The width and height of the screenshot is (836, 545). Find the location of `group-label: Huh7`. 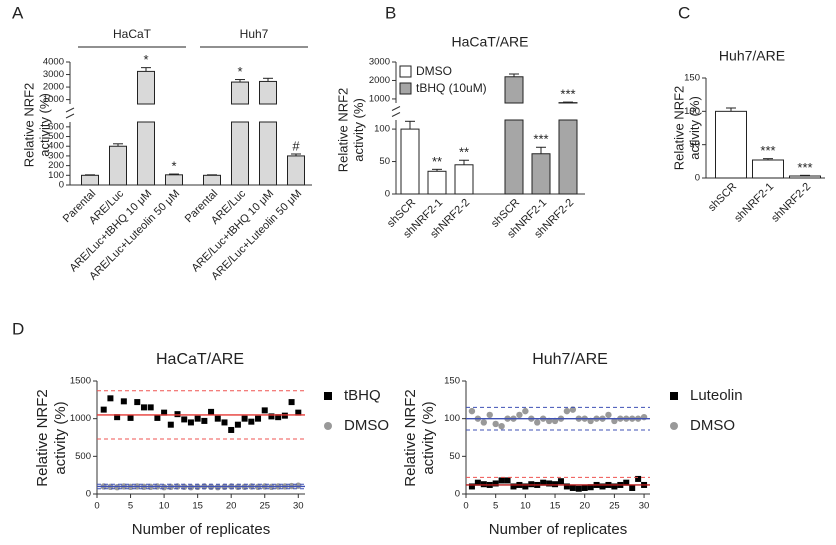

group-label: Huh7 is located at coordinates (254, 34).